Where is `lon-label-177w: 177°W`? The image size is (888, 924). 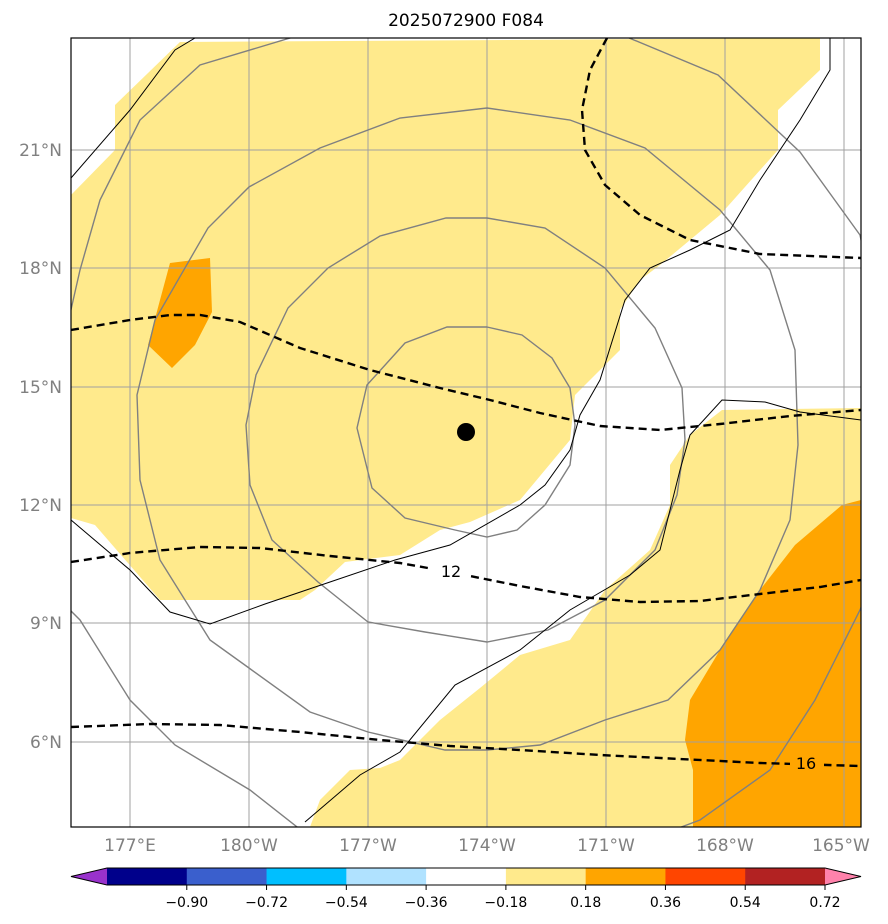 lon-label-177w: 177°W is located at coordinates (368, 846).